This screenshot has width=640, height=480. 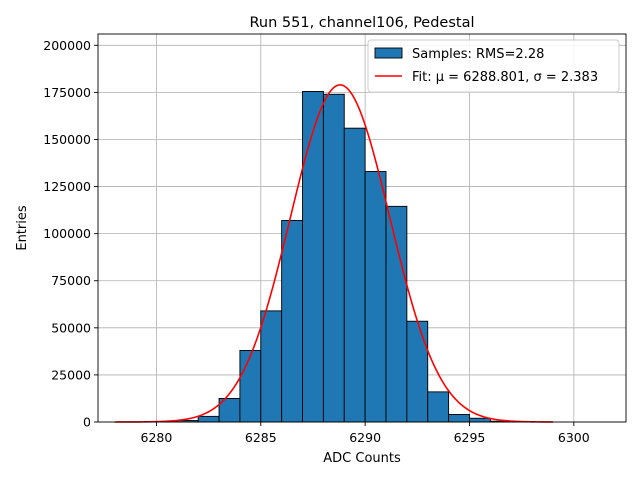 I want to click on chart-title: Run 551, channel106, Pedestal, so click(x=361, y=23).